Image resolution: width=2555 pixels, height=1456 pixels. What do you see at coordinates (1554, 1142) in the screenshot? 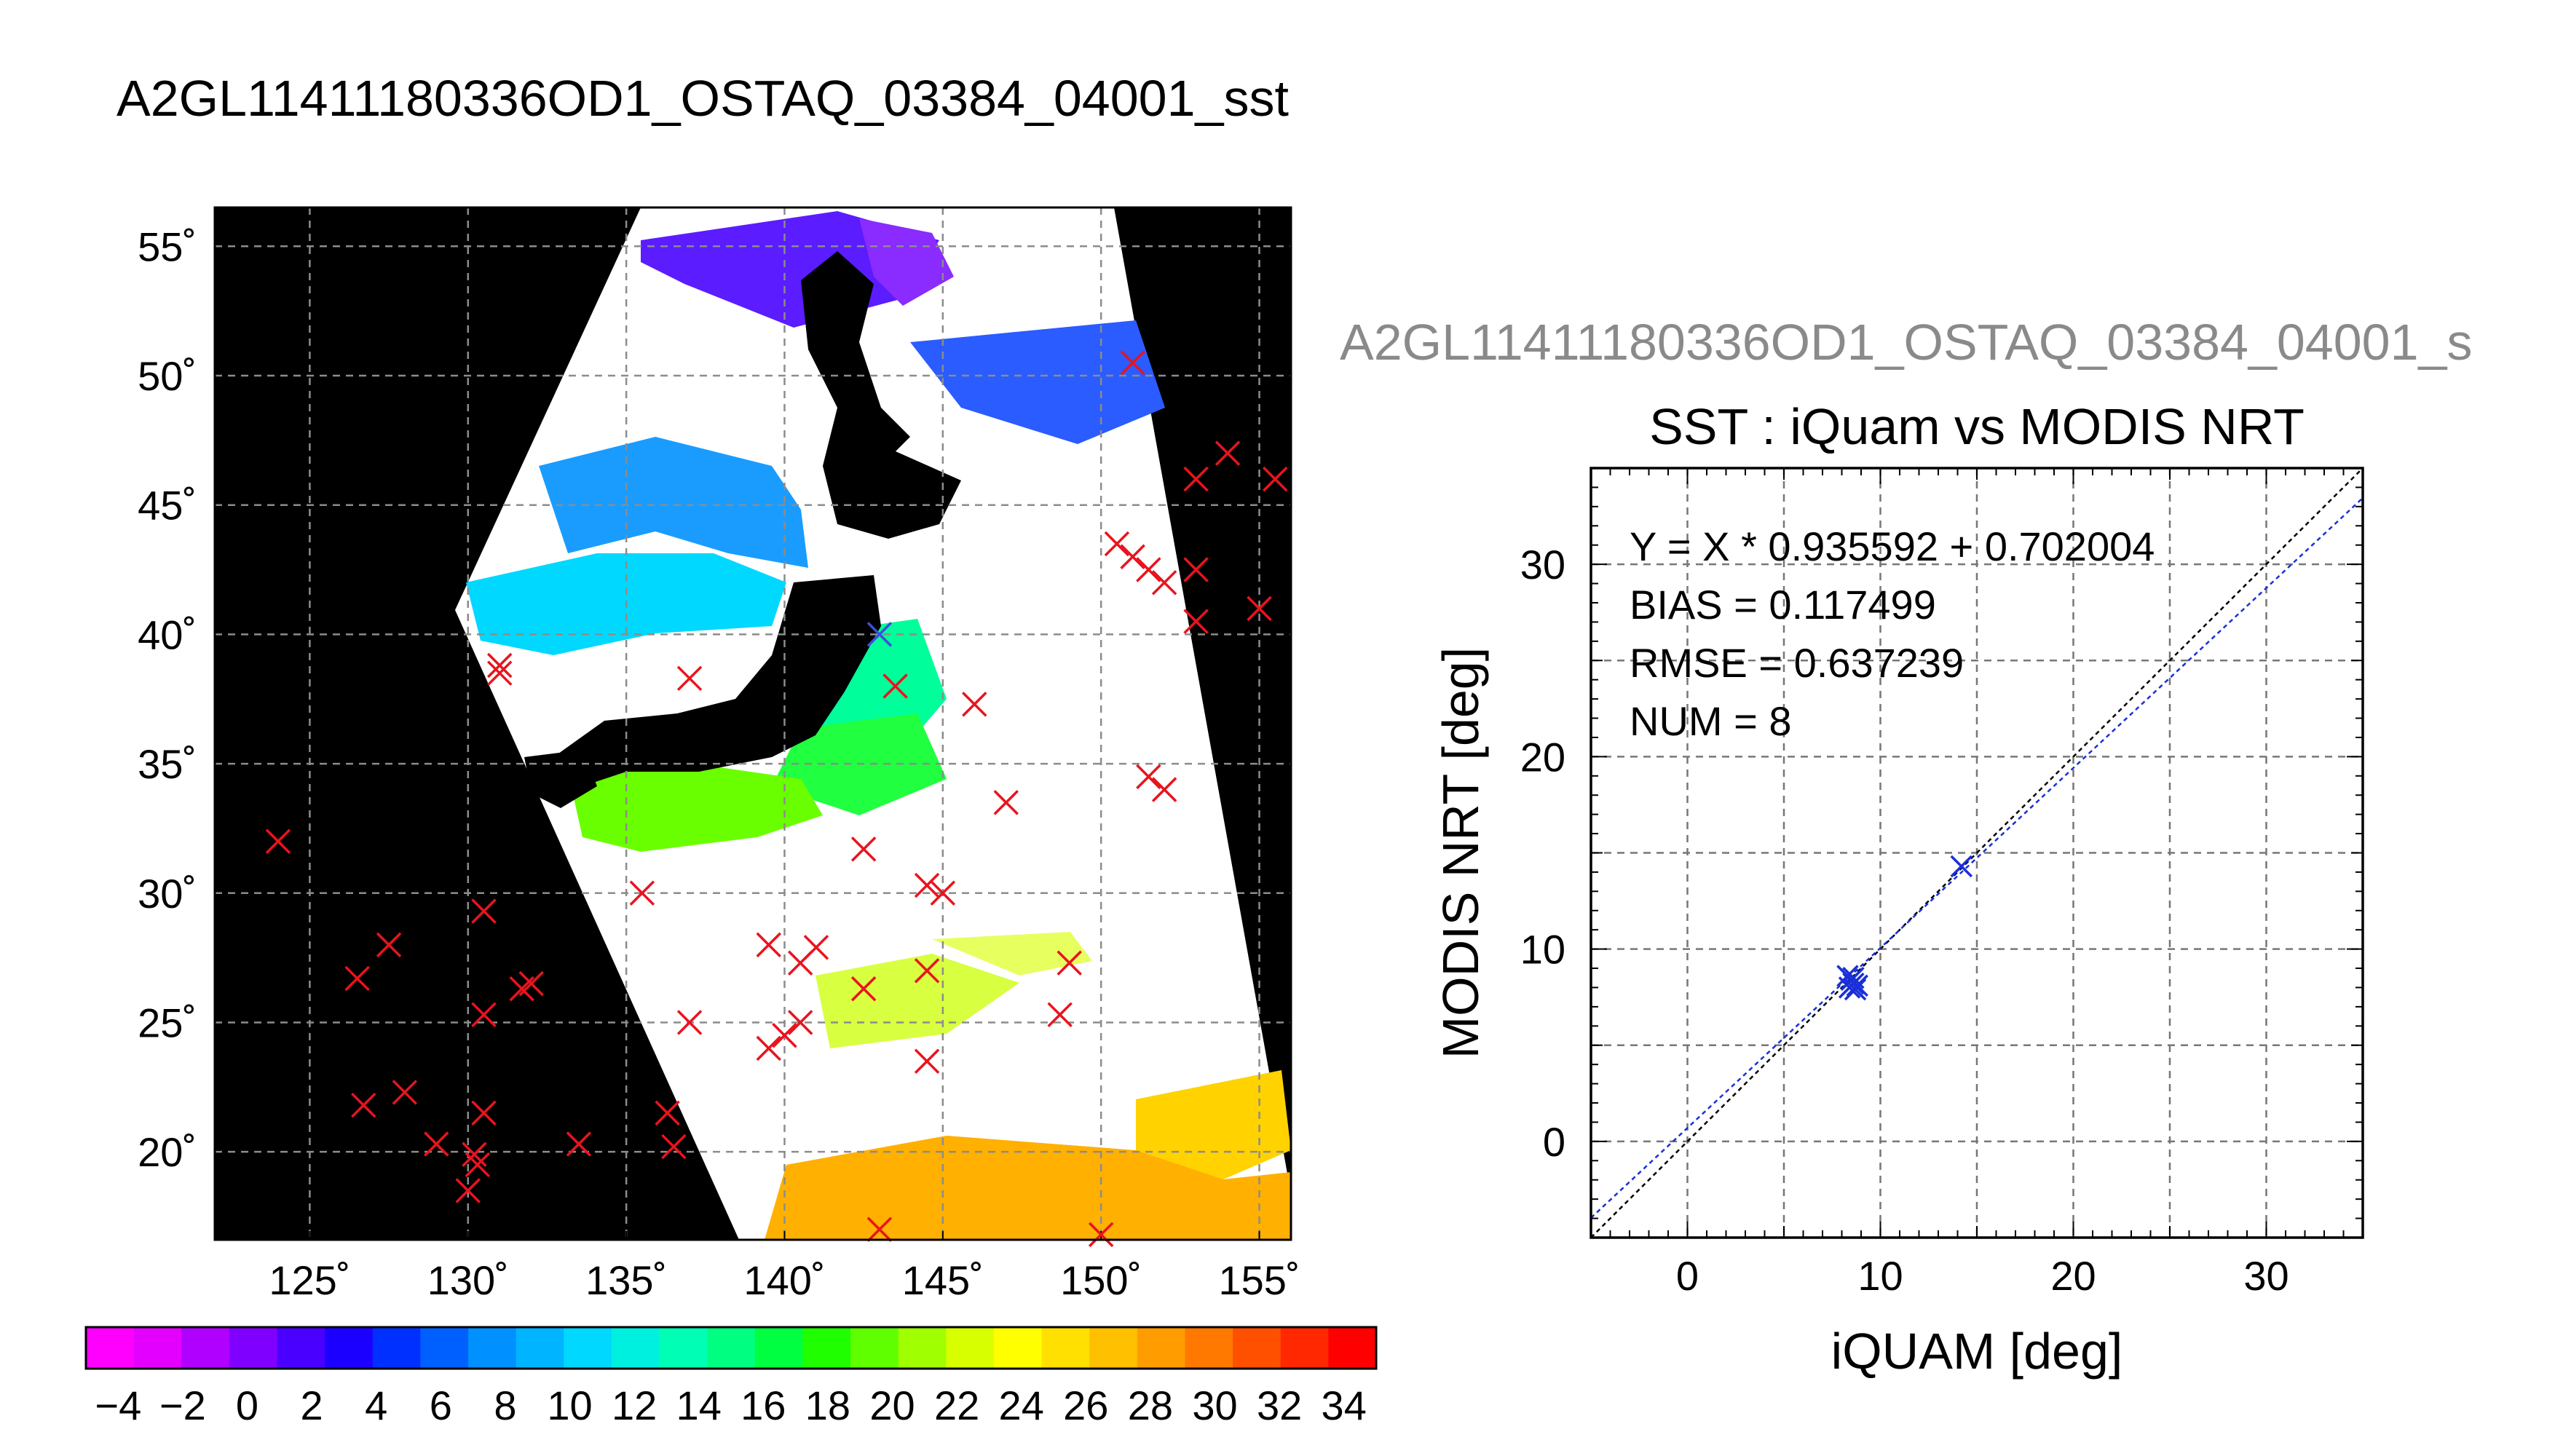
I see `scatter-y-label: 0` at bounding box center [1554, 1142].